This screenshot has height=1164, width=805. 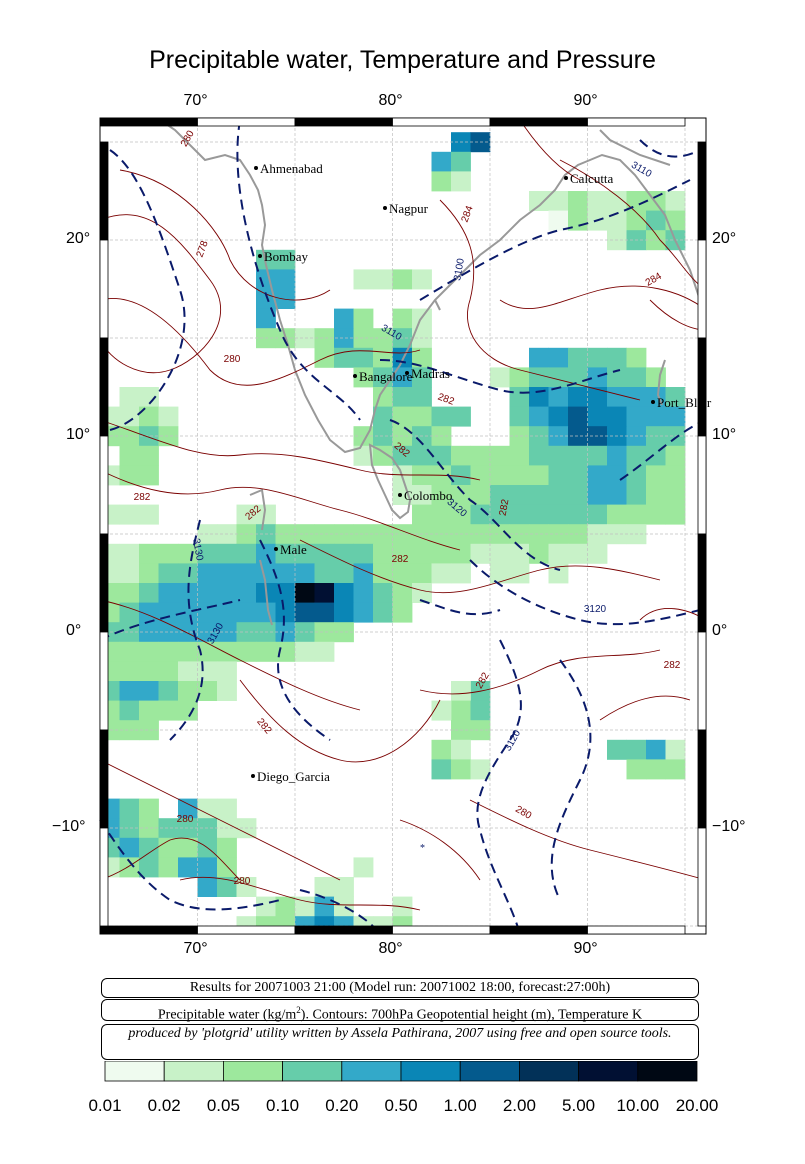 What do you see at coordinates (638, 1105) in the screenshot?
I see `colorbar-label: 10.00` at bounding box center [638, 1105].